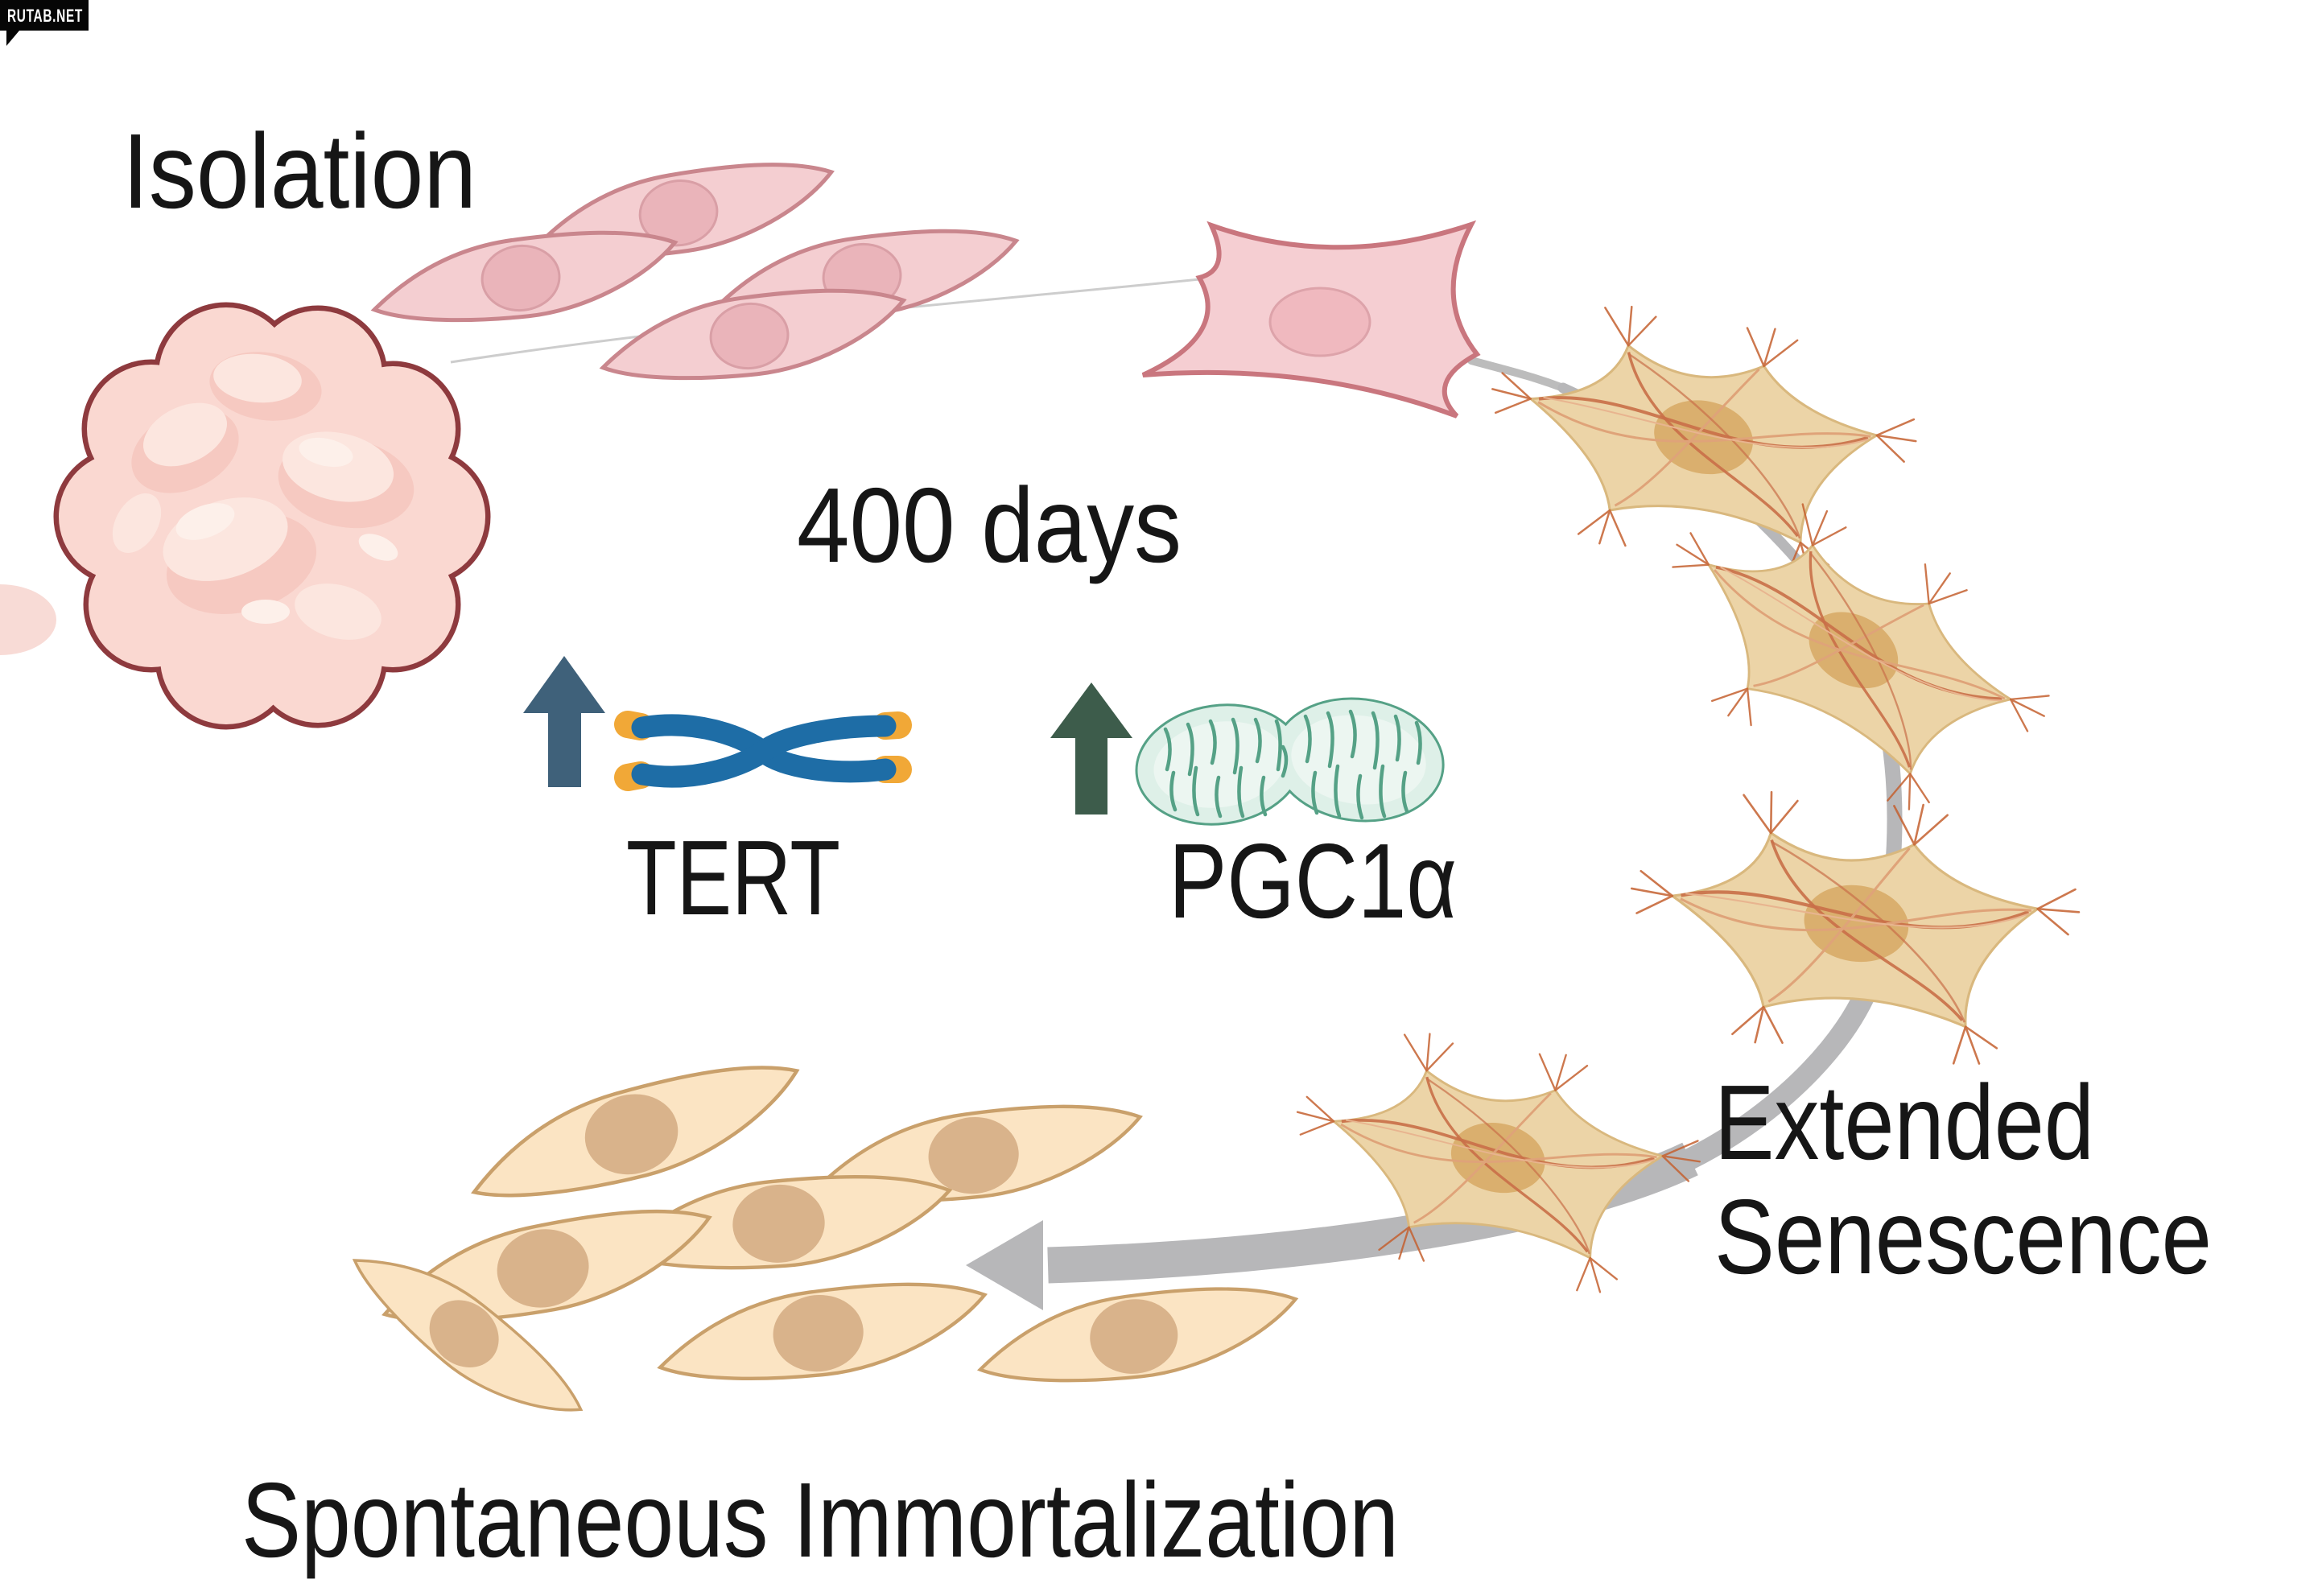 This screenshot has width=2318, height=1596. What do you see at coordinates (1004, 1265) in the screenshot?
I see `left-arrowhead-icon` at bounding box center [1004, 1265].